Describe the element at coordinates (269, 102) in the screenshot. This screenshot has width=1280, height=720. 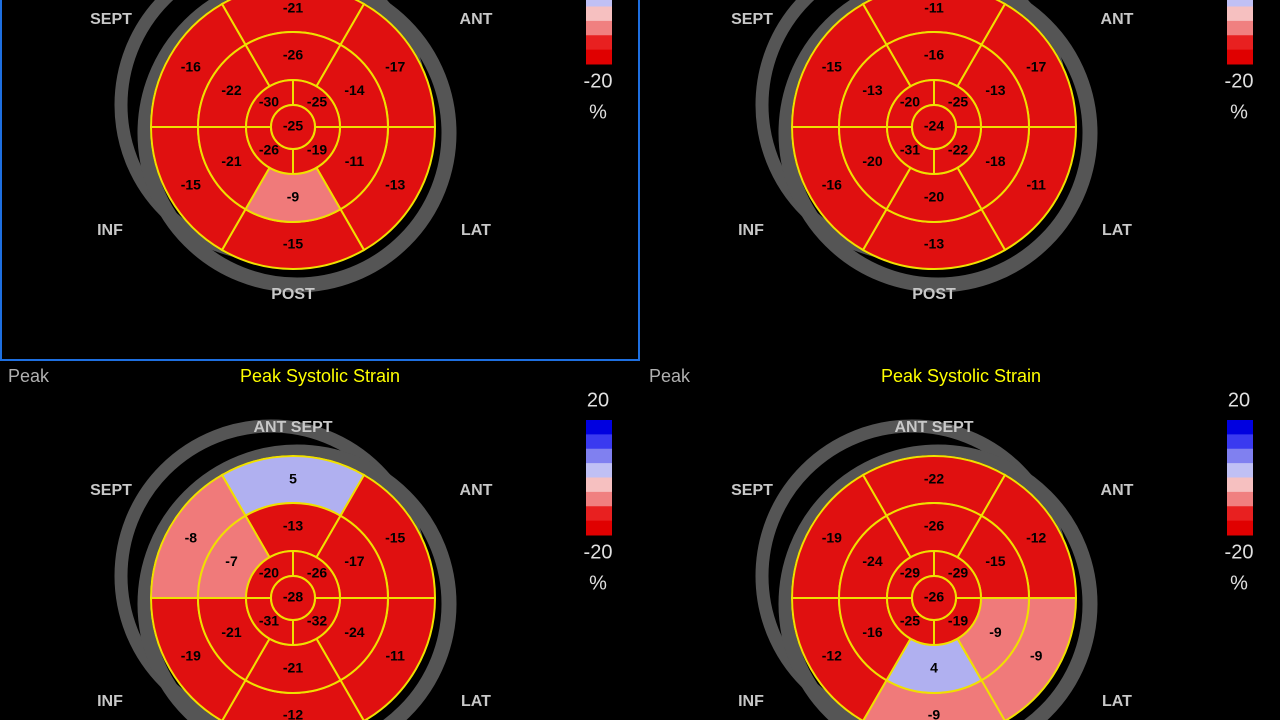
I see `segment-value: -30` at that location.